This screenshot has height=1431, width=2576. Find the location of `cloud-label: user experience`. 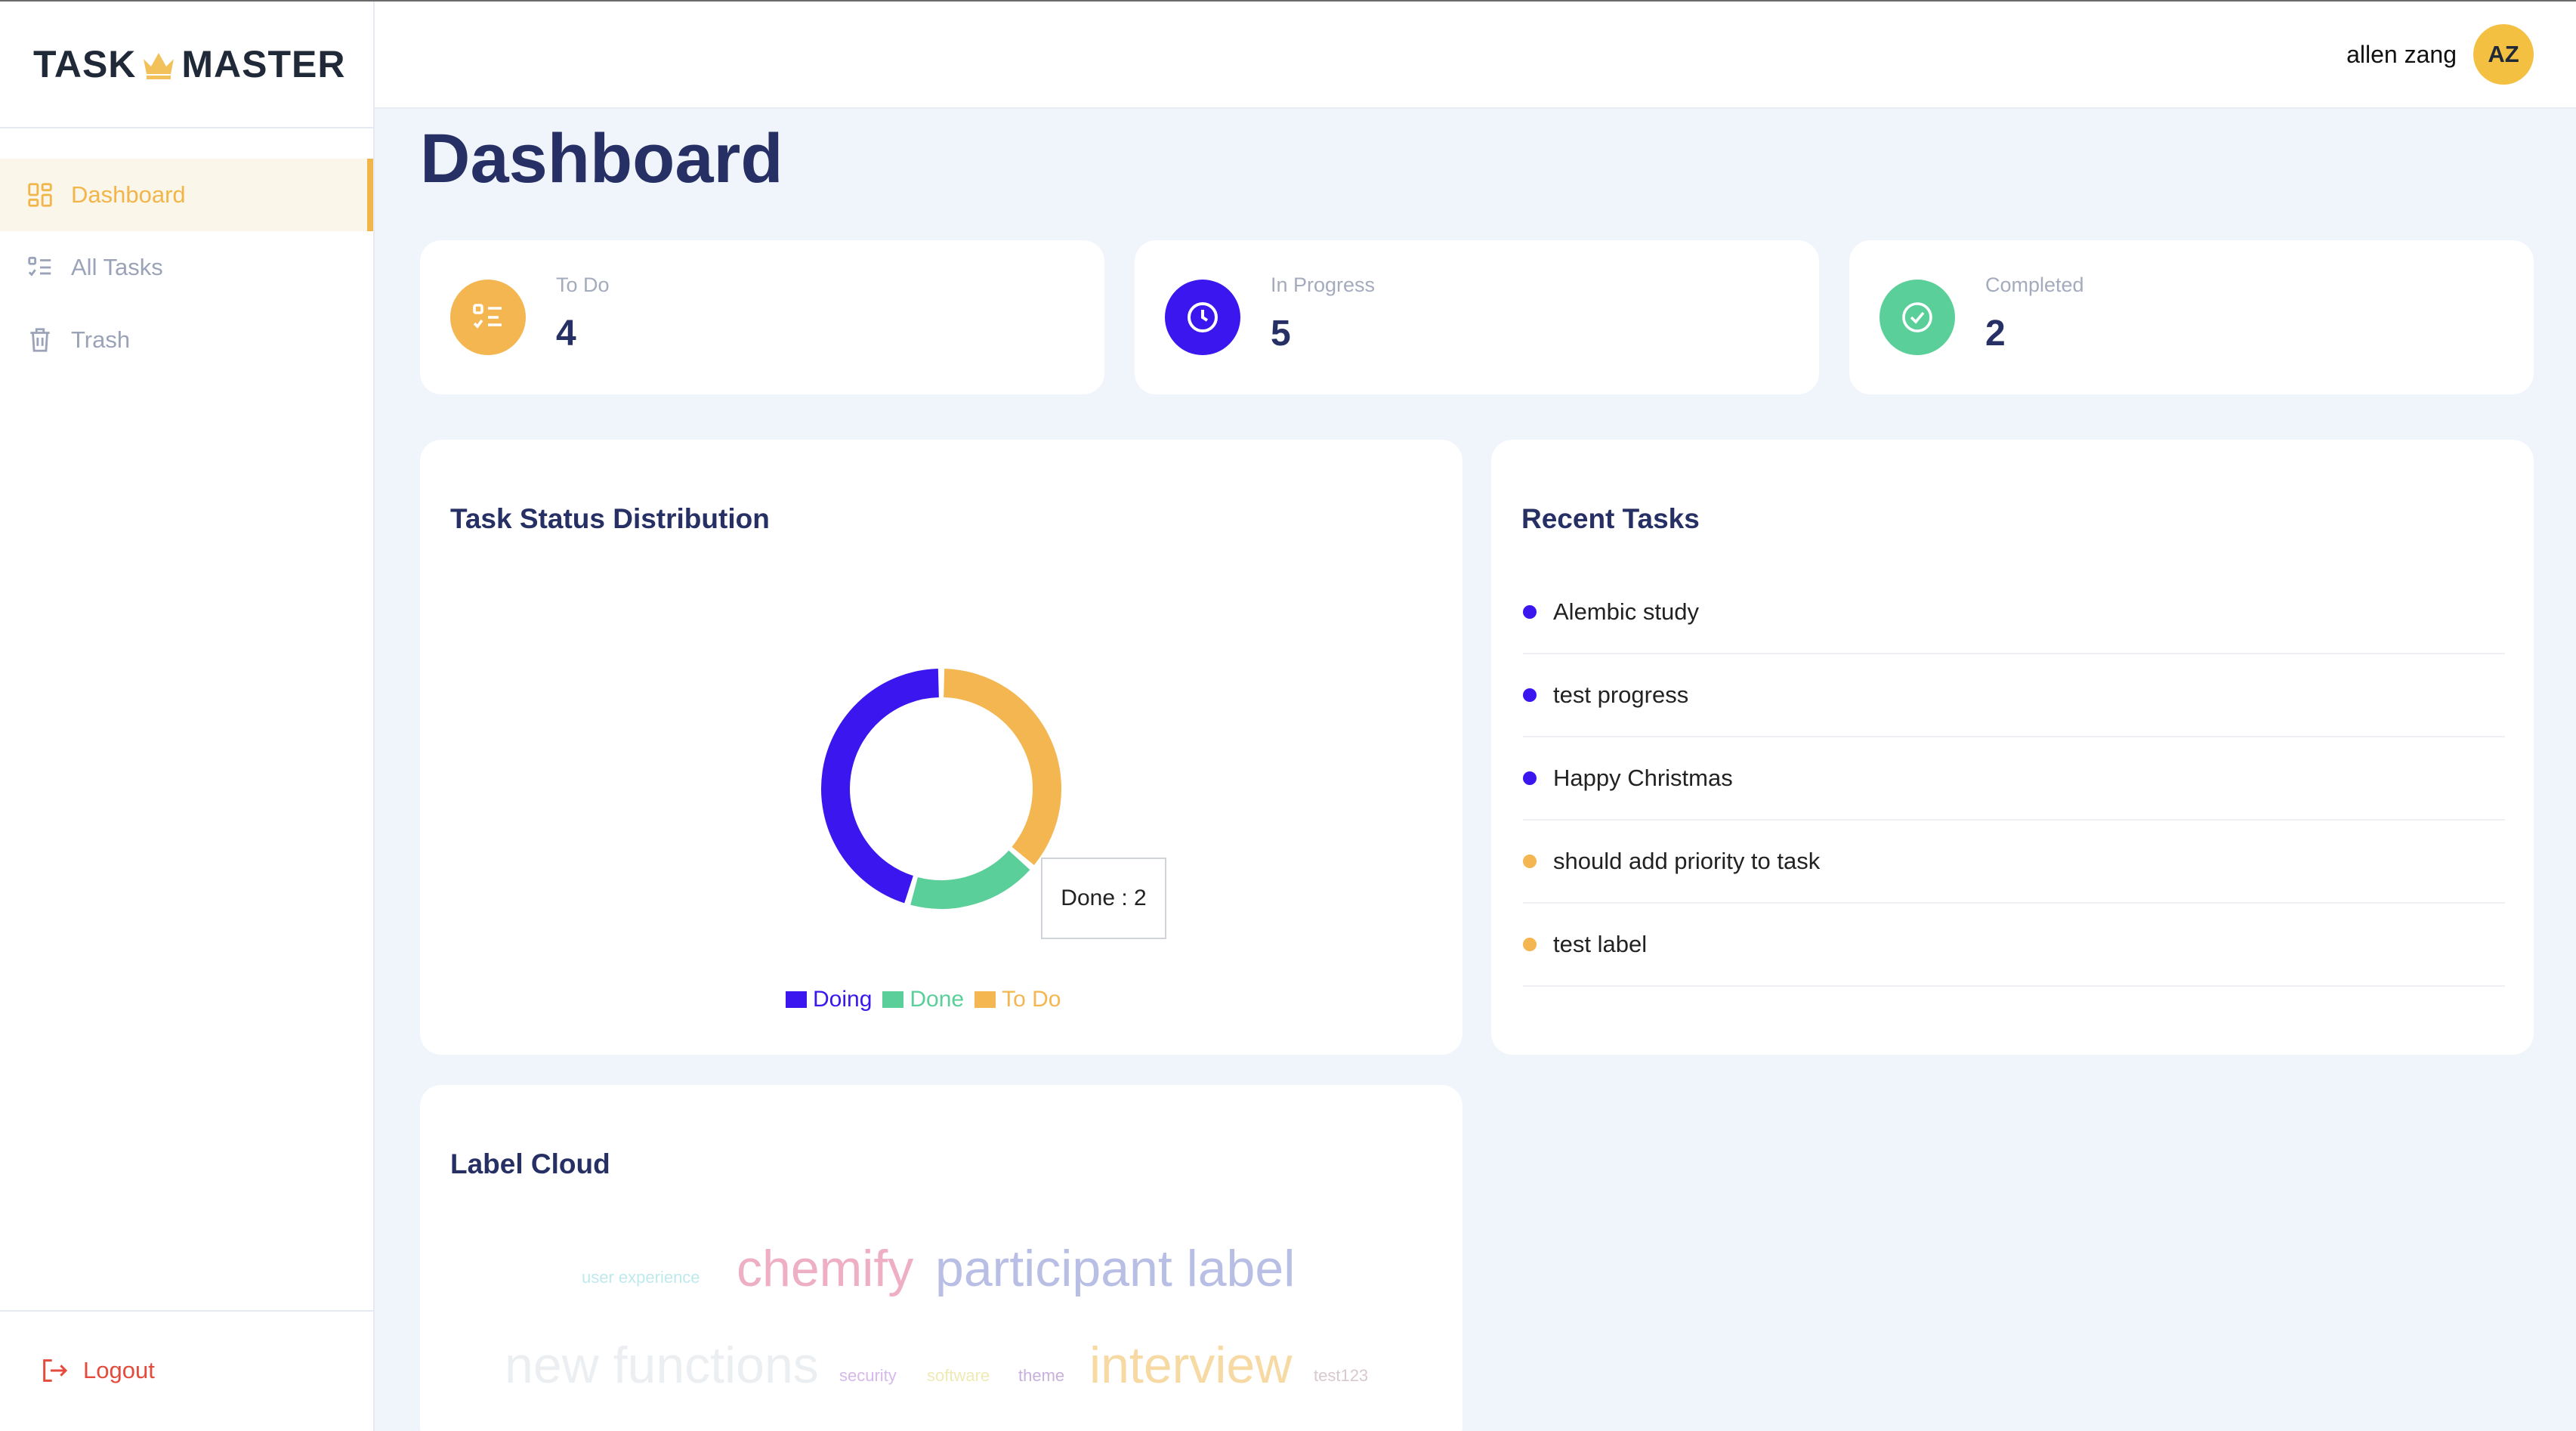

cloud-label: user experience is located at coordinates (641, 1277).